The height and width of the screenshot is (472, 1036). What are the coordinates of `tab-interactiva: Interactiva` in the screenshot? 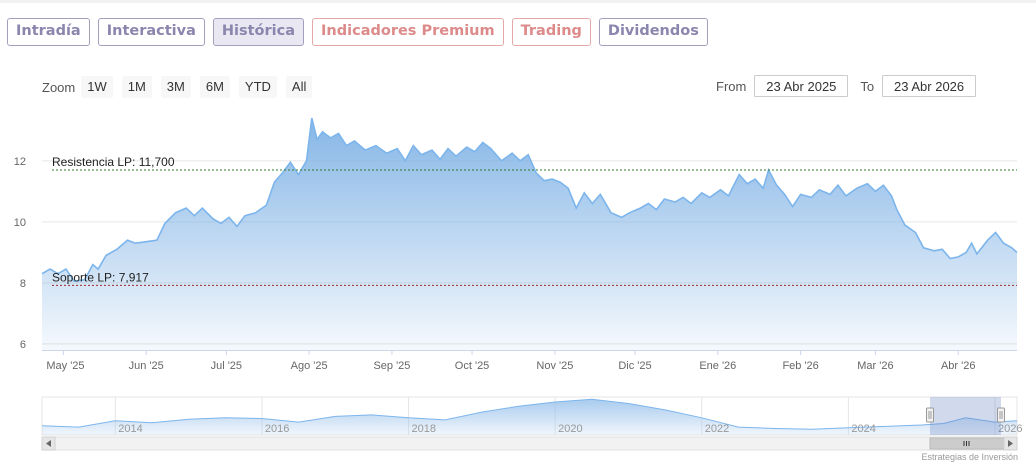 It's located at (151, 32).